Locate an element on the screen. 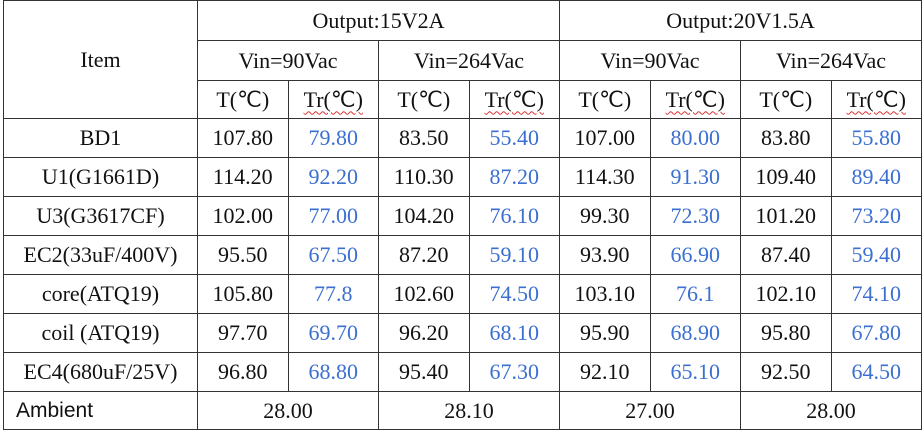 The height and width of the screenshot is (430, 924). cell-value-text: 109.40 is located at coordinates (786, 176).